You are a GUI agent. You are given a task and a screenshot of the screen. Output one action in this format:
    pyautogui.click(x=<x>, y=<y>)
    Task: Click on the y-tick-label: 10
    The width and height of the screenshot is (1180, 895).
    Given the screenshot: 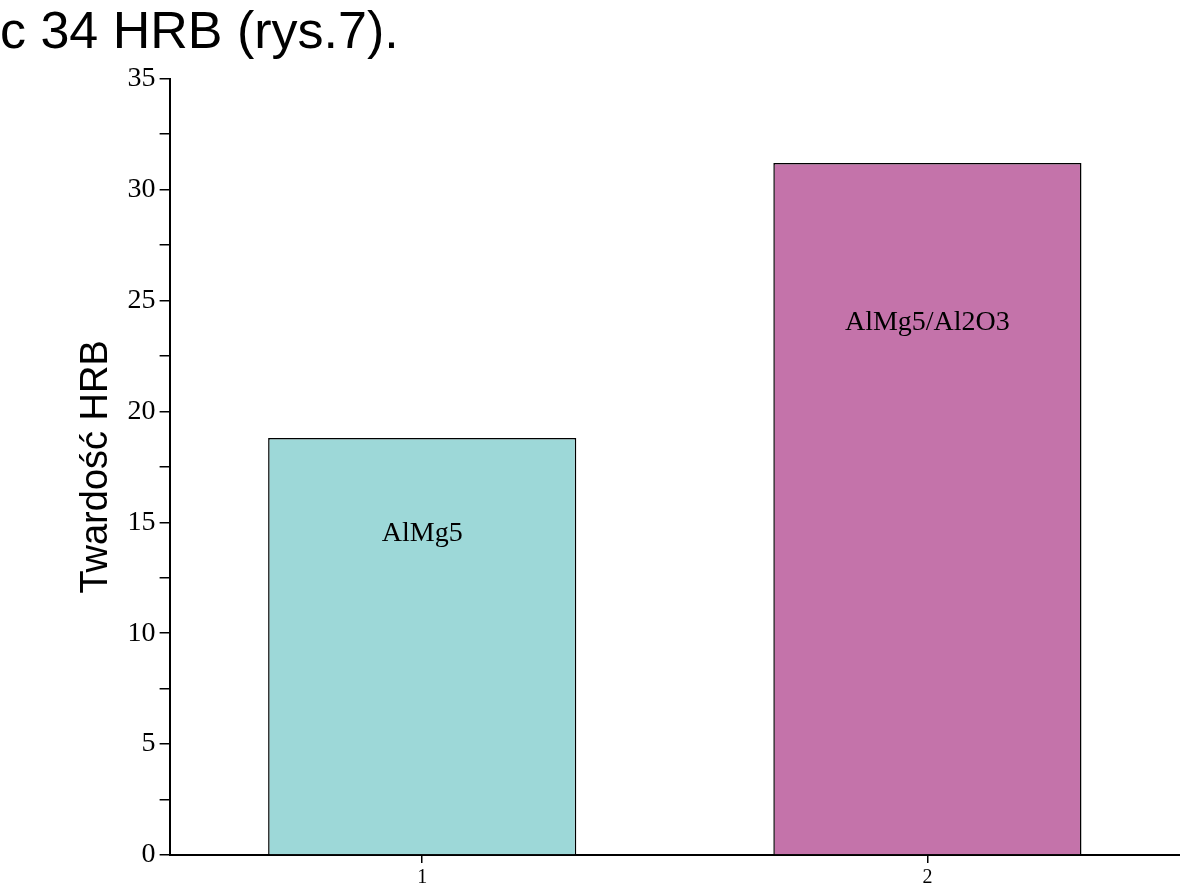 What is the action you would take?
    pyautogui.click(x=141, y=631)
    